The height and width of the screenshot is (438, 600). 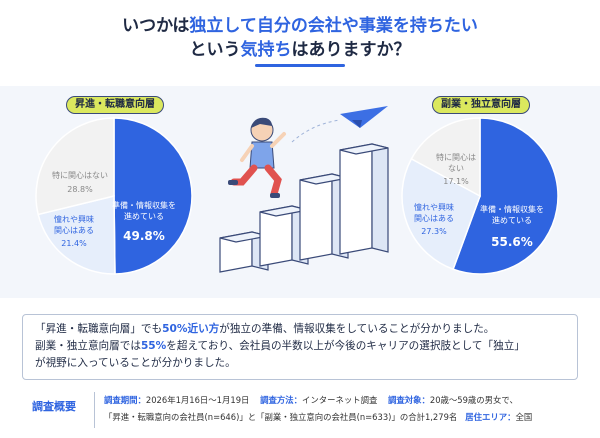 I want to click on paper-plane-icon, so click(x=339, y=124).